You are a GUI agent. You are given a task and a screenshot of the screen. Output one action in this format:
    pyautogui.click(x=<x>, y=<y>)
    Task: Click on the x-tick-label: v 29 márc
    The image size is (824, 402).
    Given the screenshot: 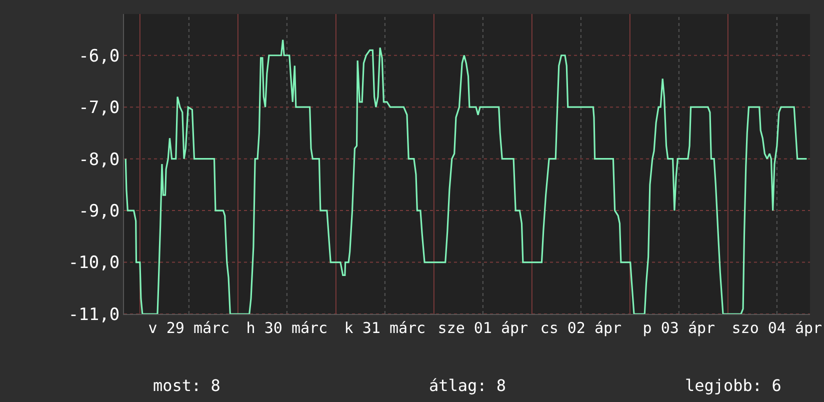 What is the action you would take?
    pyautogui.click(x=189, y=328)
    